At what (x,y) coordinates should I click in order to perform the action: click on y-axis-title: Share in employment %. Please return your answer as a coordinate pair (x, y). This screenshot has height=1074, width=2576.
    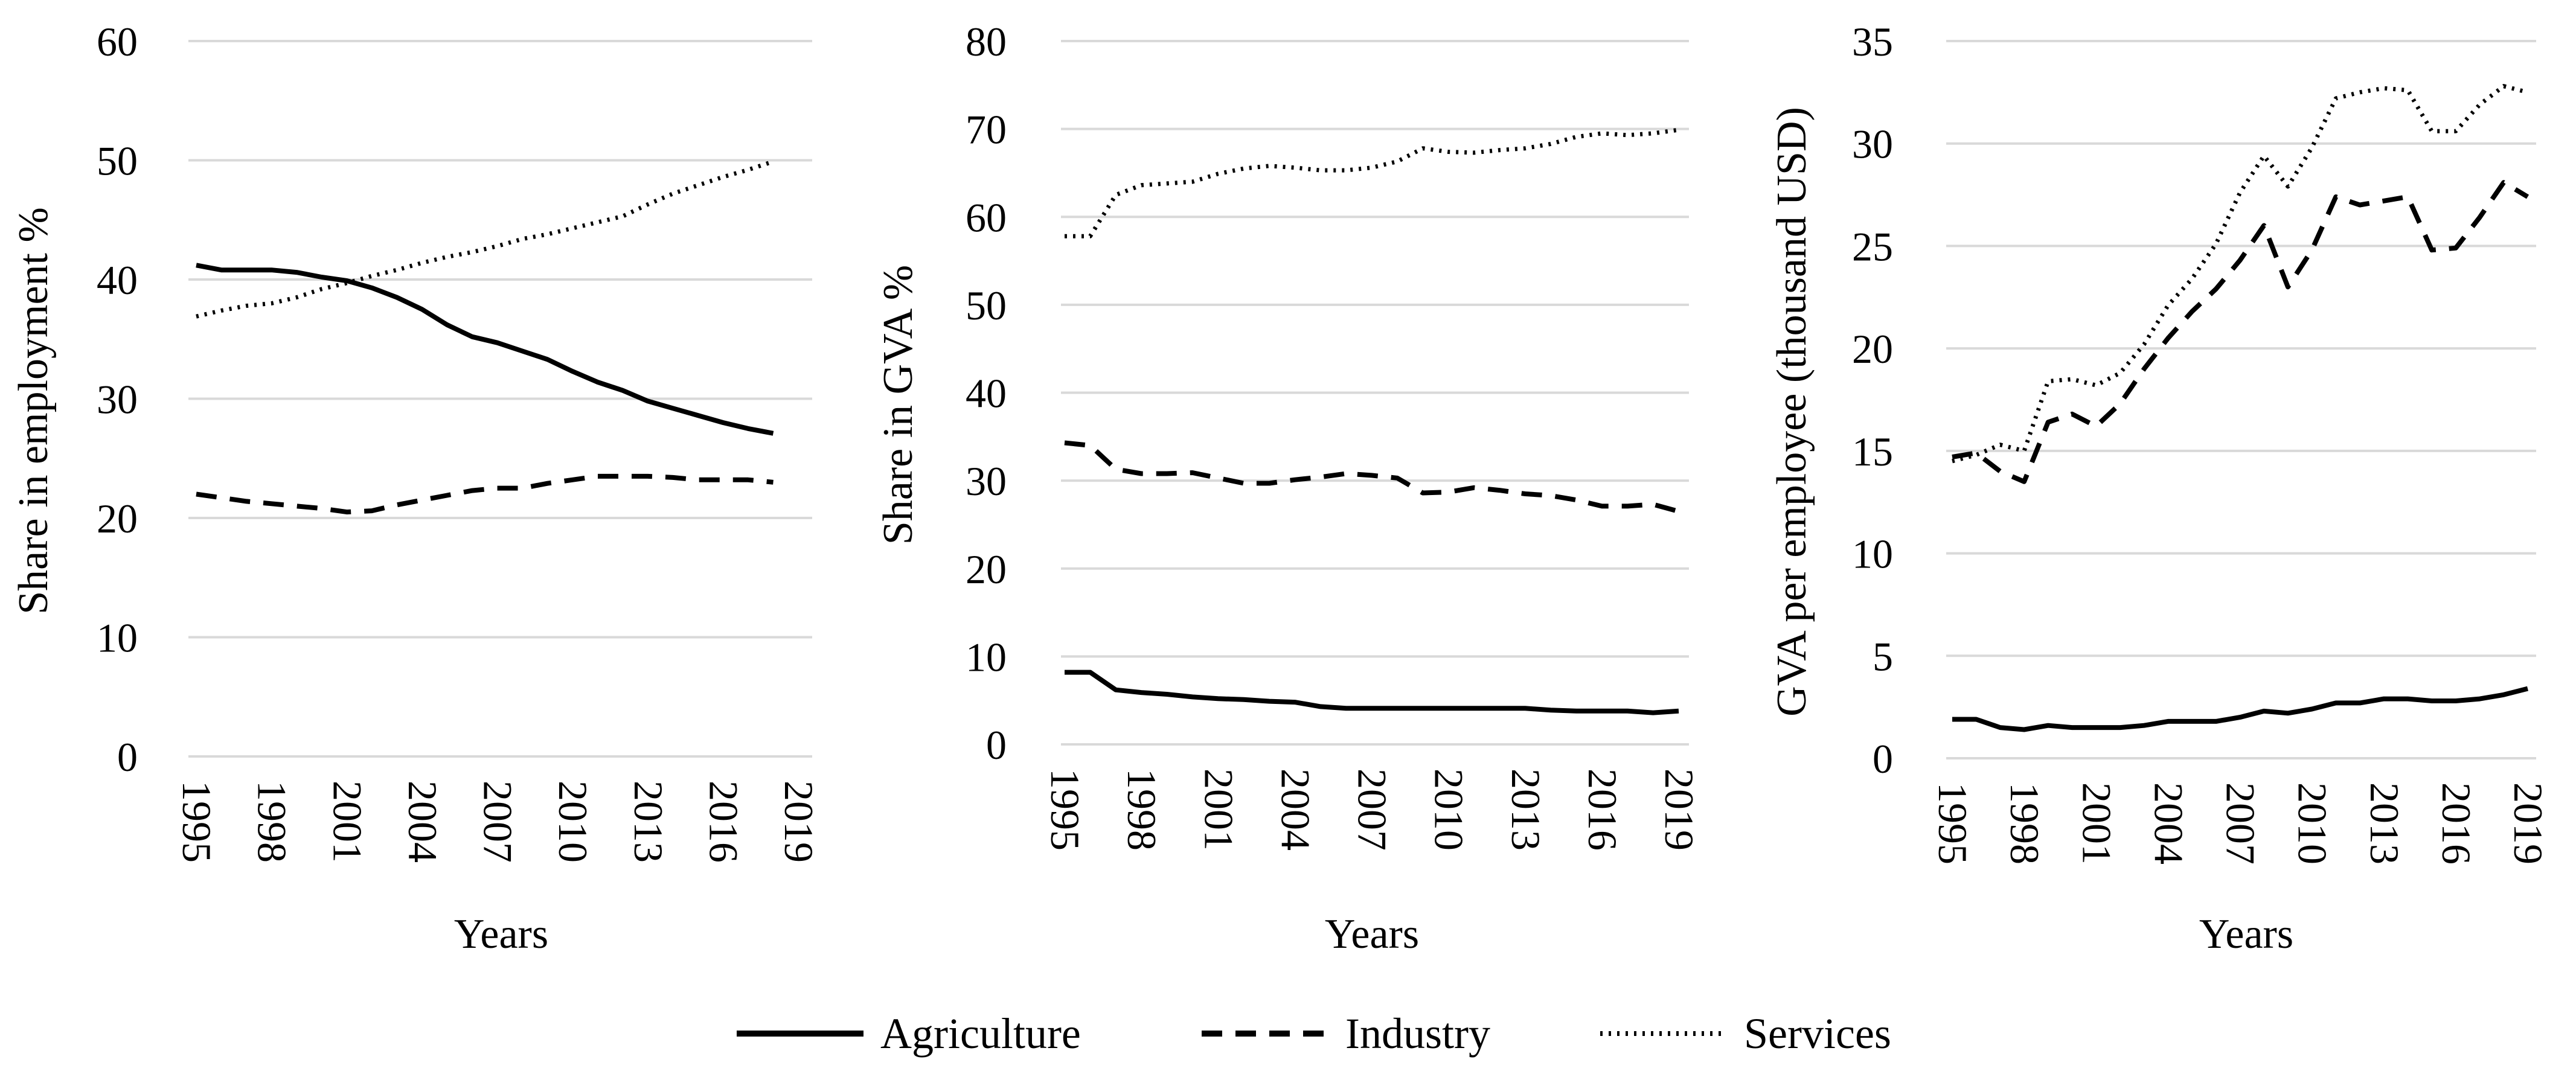
    Looking at the image, I should click on (33, 411).